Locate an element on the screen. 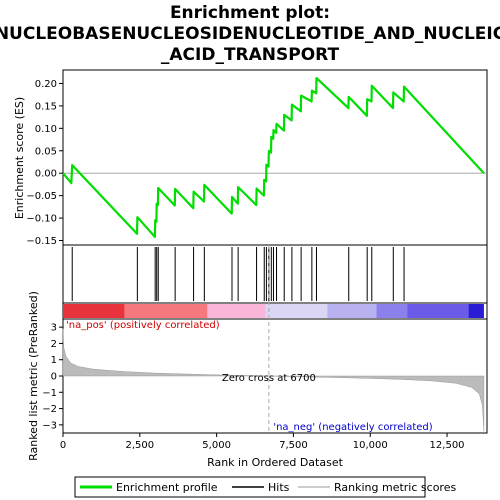 The width and height of the screenshot is (500, 500). metric-y-tick-label-3: 0 is located at coordinates (54, 377).